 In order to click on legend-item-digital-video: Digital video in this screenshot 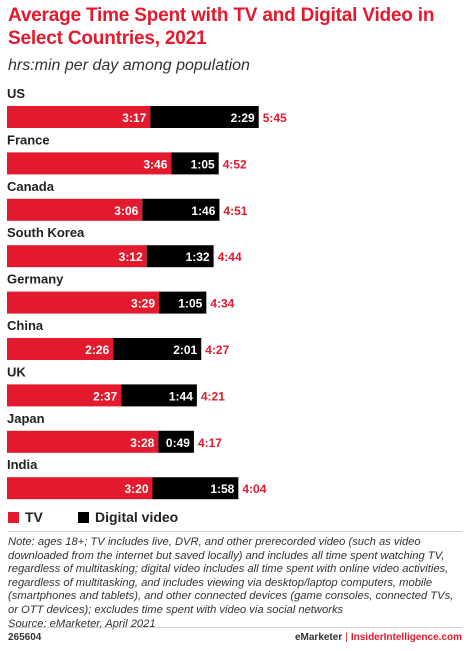, I will do `click(128, 517)`.